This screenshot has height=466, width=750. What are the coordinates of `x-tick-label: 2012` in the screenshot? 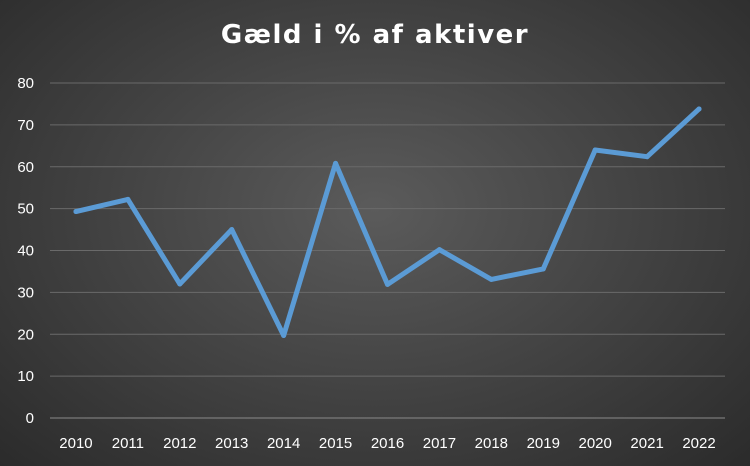 It's located at (179, 443).